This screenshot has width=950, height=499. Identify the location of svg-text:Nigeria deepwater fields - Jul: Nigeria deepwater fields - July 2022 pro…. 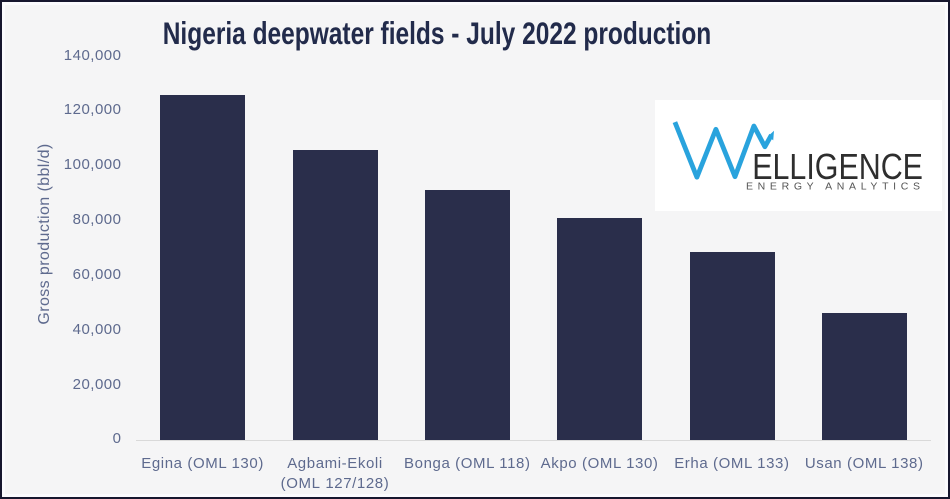
(437, 33).